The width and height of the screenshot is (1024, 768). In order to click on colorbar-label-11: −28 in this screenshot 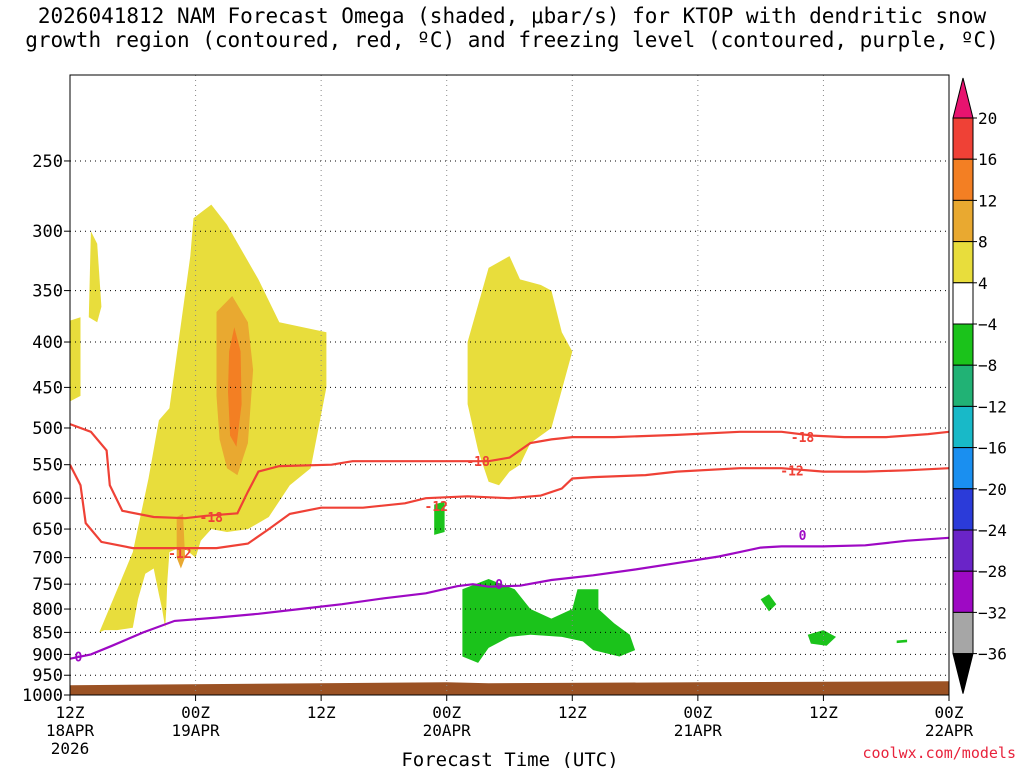, I will do `click(992, 571)`.